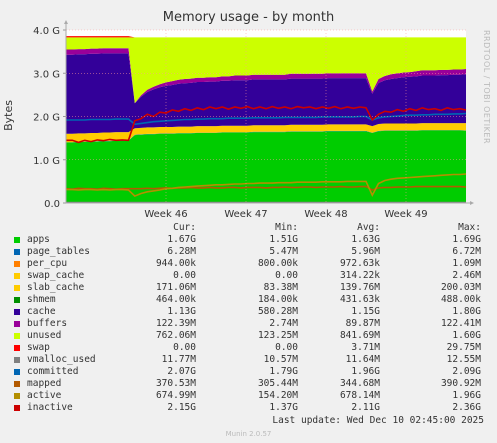 The width and height of the screenshot is (497, 443). I want to click on legend-avg: 1.63G, so click(365, 239).